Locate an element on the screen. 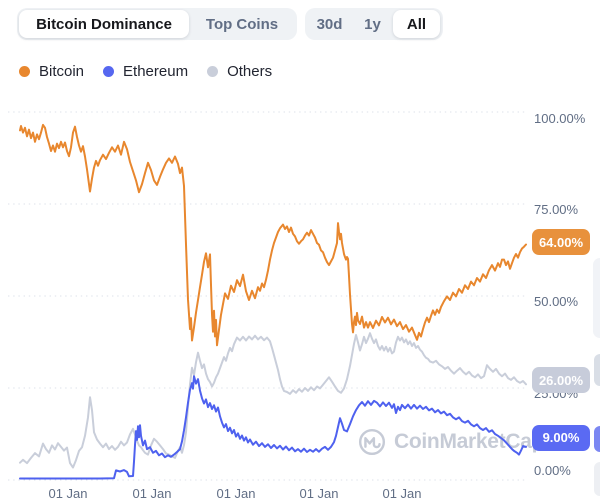  tab-bitcoin-dominance: Bitcoin Dominance is located at coordinates (104, 24).